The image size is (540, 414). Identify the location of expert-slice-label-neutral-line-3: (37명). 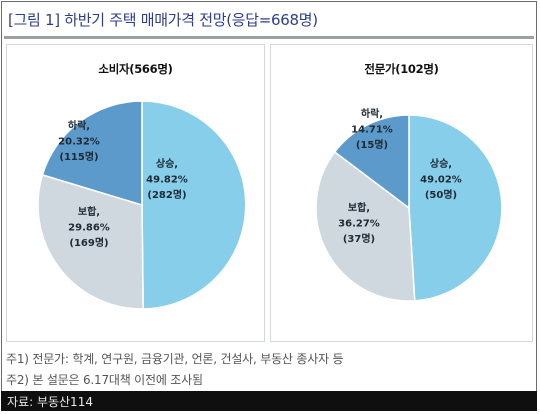
(359, 238).